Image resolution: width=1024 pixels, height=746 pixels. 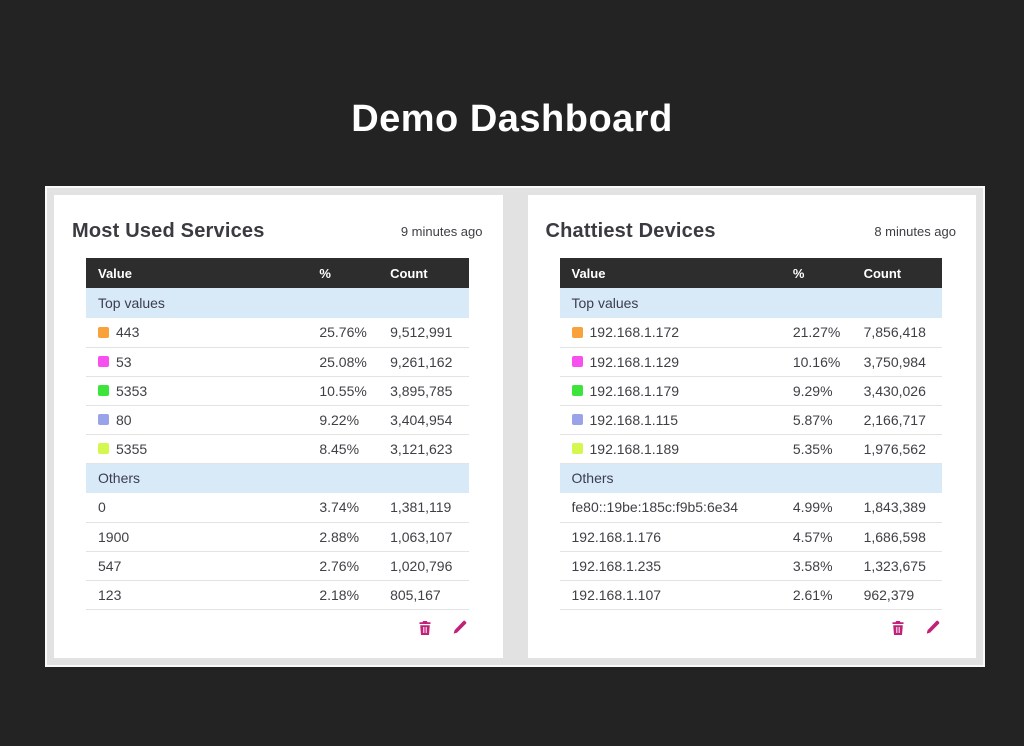 I want to click on table-row: 0 3.74% 1,381,119, so click(x=277, y=508).